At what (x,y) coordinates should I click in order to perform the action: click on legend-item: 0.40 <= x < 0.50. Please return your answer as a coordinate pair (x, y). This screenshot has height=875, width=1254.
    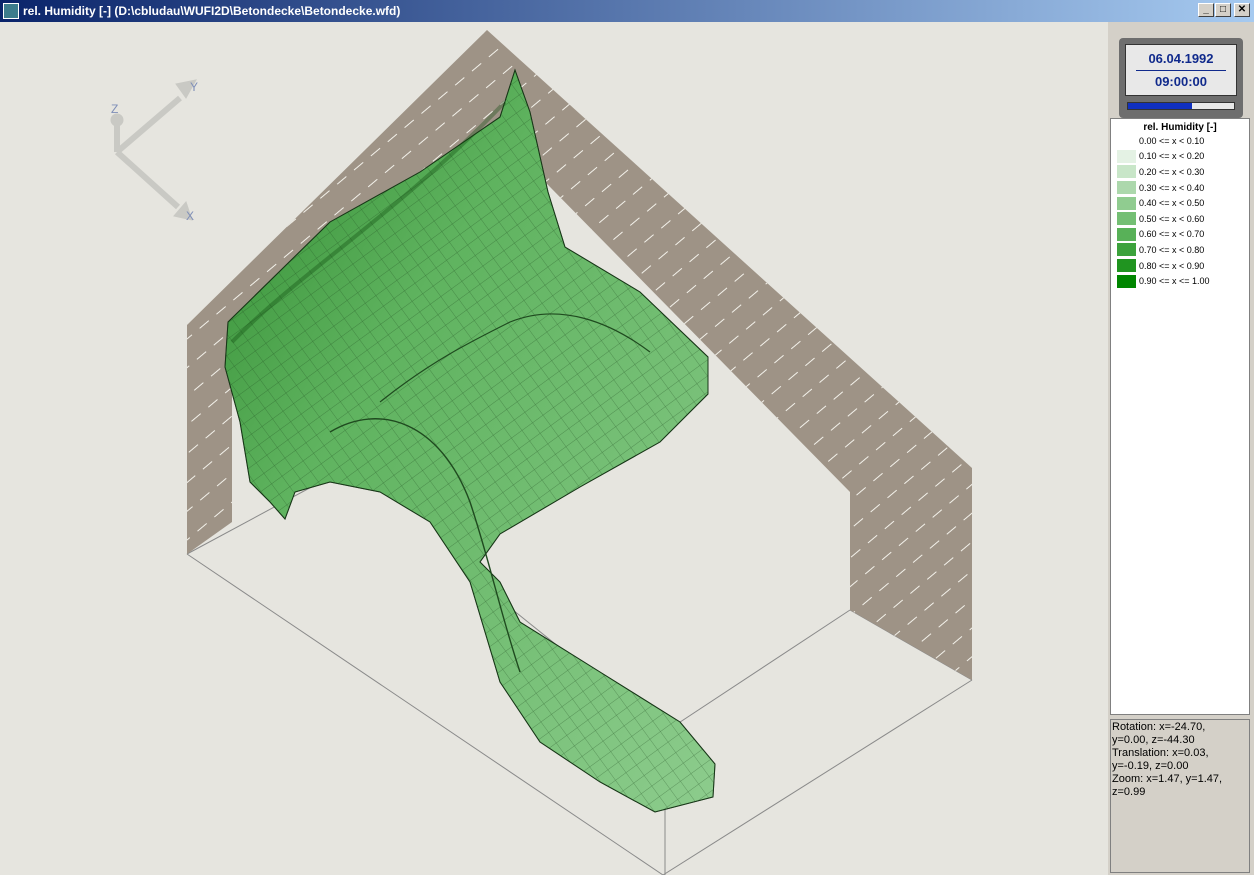
    Looking at the image, I should click on (1180, 203).